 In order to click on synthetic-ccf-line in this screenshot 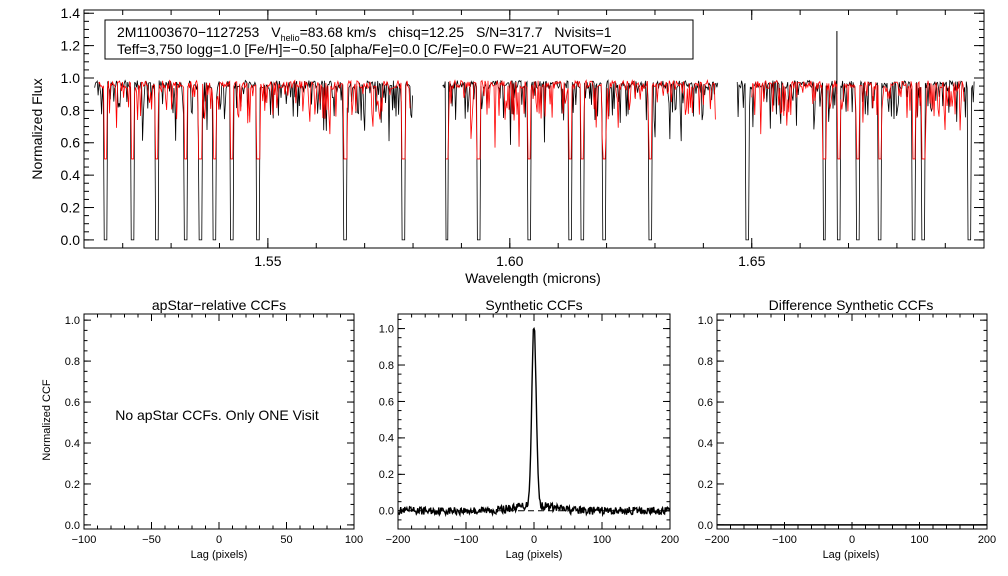, I will do `click(534, 422)`.